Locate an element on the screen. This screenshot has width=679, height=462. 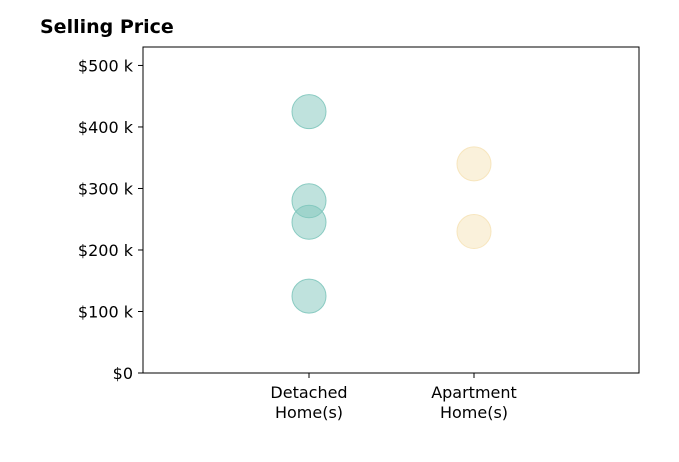
y-tick-label: $100 k is located at coordinates (106, 311).